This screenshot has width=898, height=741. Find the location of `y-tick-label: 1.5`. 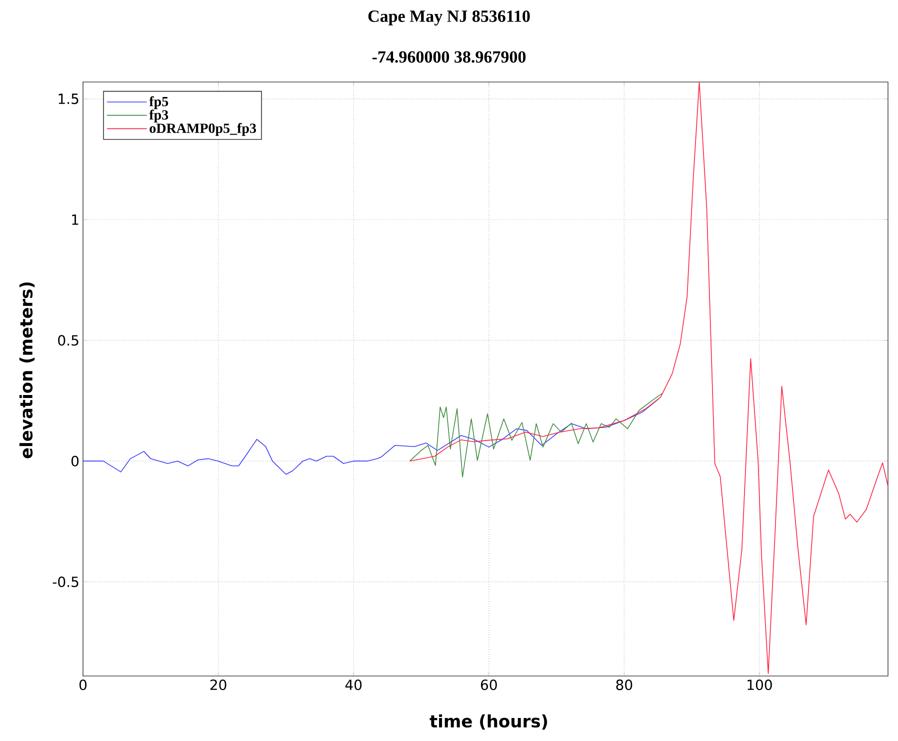

y-tick-label: 1.5 is located at coordinates (68, 99).